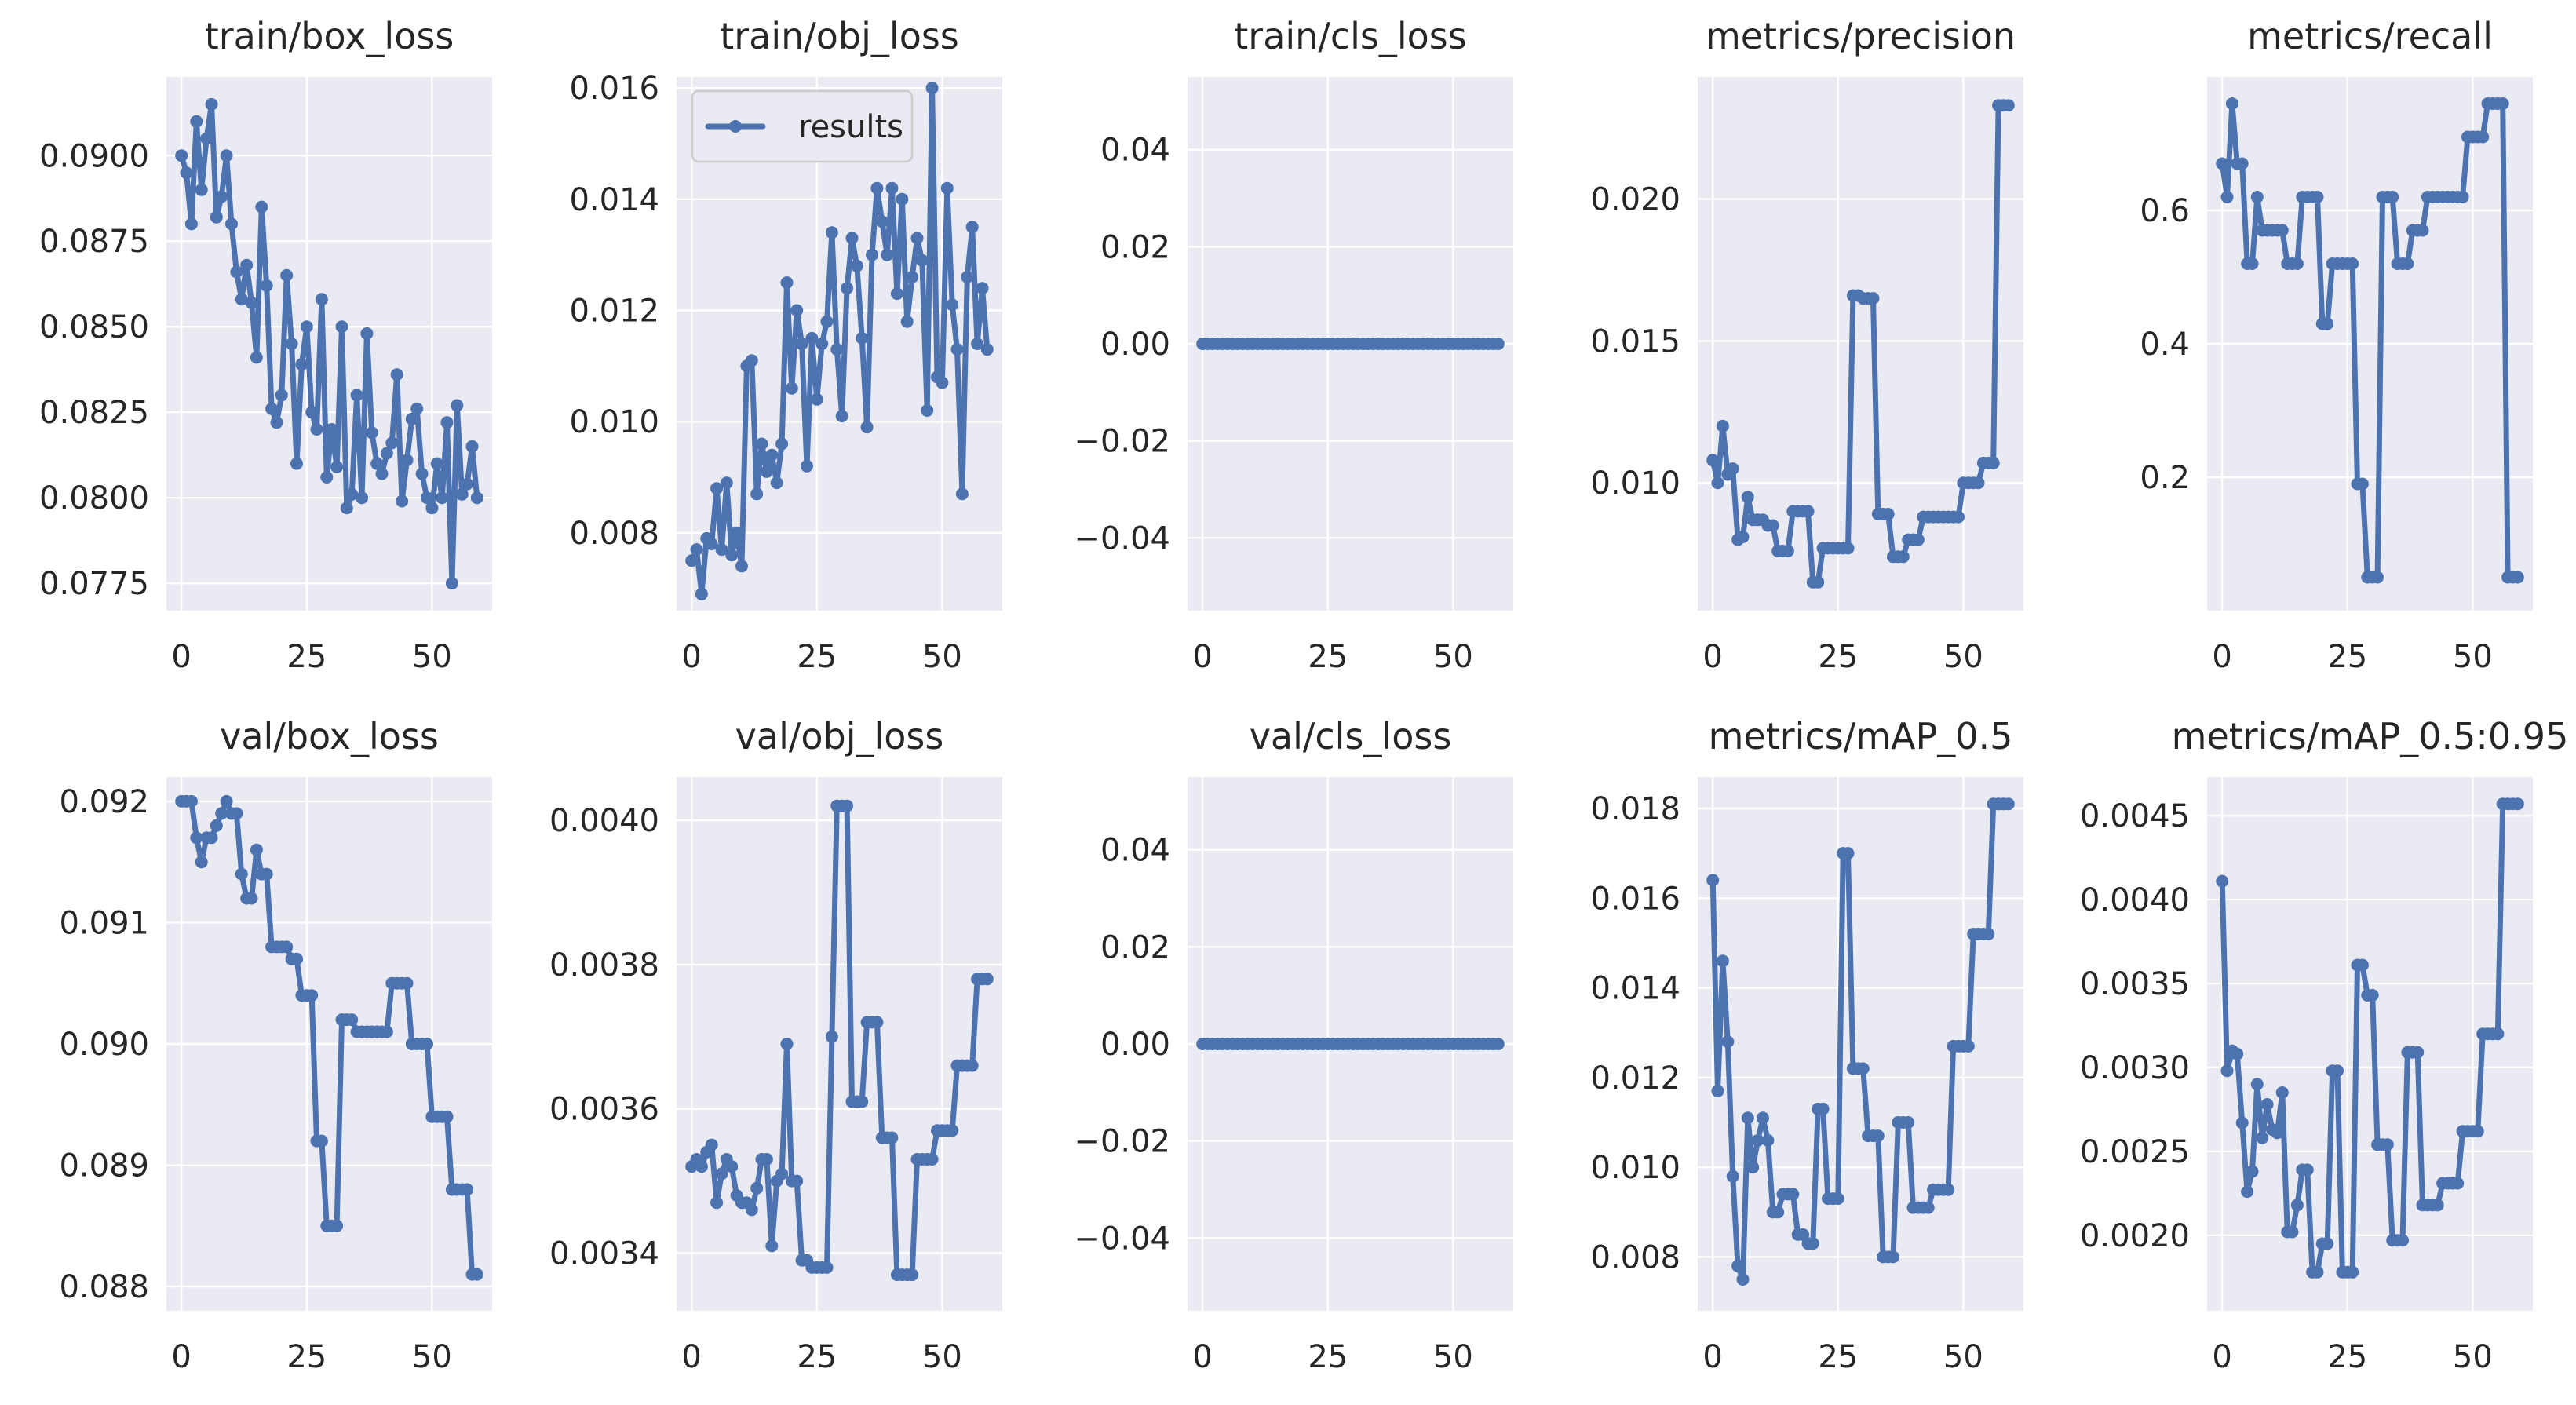  What do you see at coordinates (1635, 899) in the screenshot?
I see `chart-metrics-map-0-5-y-tick-label: 0.016` at bounding box center [1635, 899].